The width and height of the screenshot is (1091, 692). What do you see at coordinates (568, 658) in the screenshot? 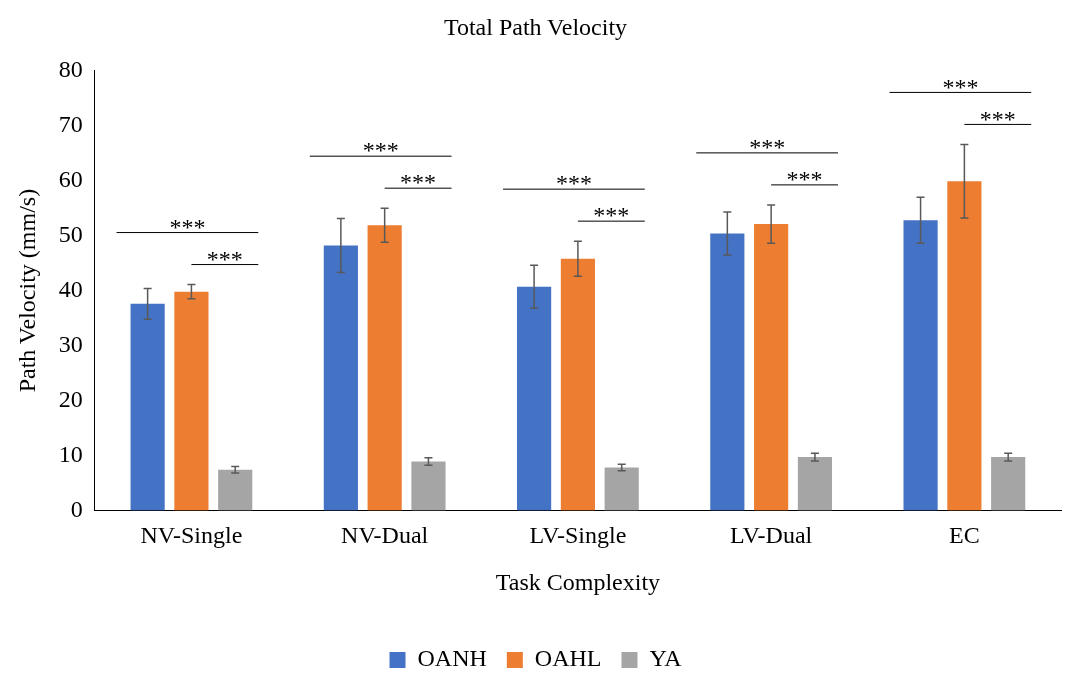
I see `legend-label: OAHL` at bounding box center [568, 658].